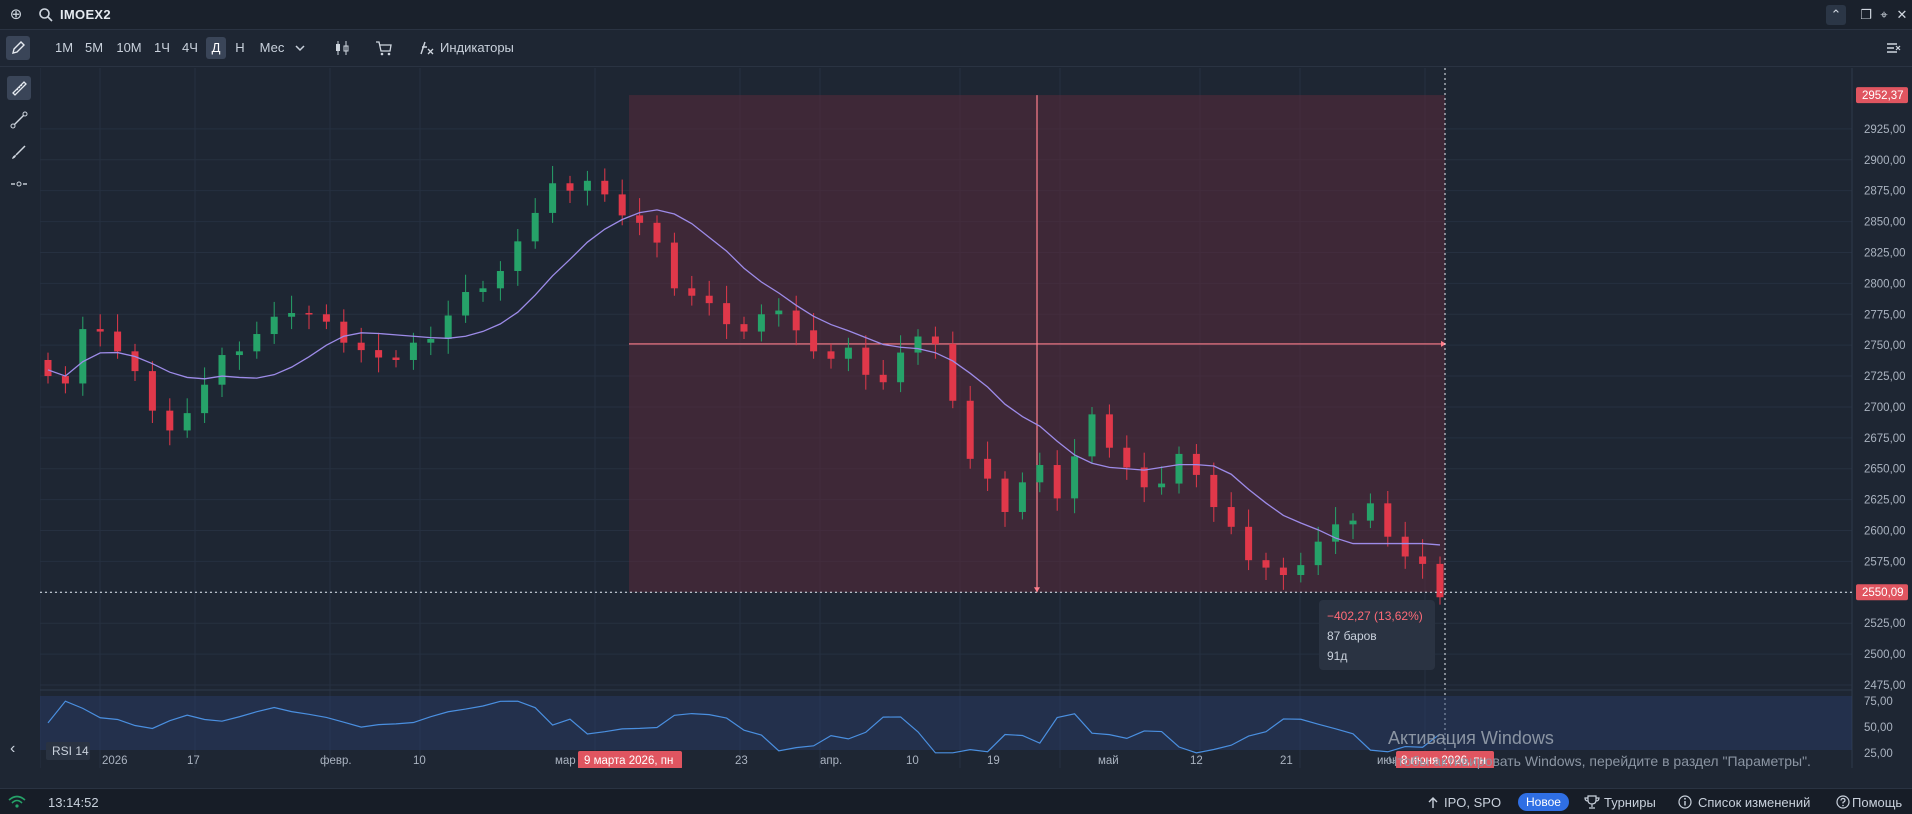 The height and width of the screenshot is (814, 1912). I want to click on timeframe-1h: 1Ч, so click(162, 47).